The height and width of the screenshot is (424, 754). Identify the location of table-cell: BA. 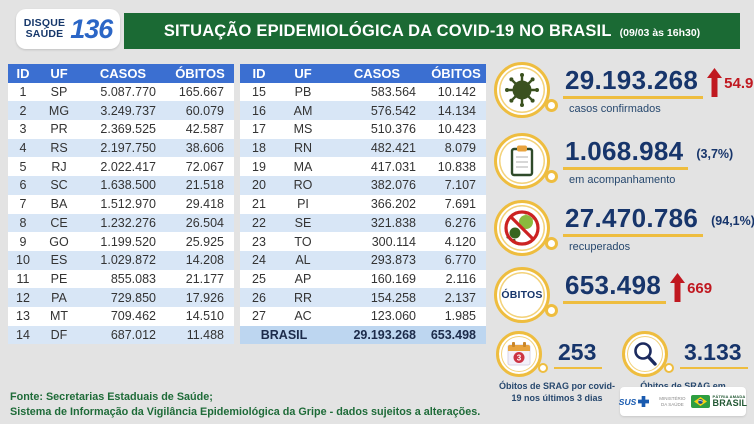
(59, 204).